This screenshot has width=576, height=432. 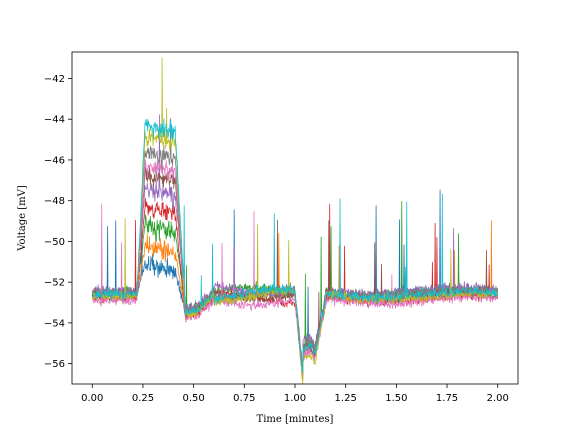 What do you see at coordinates (92, 398) in the screenshot?
I see `x-tick-label: 0.00` at bounding box center [92, 398].